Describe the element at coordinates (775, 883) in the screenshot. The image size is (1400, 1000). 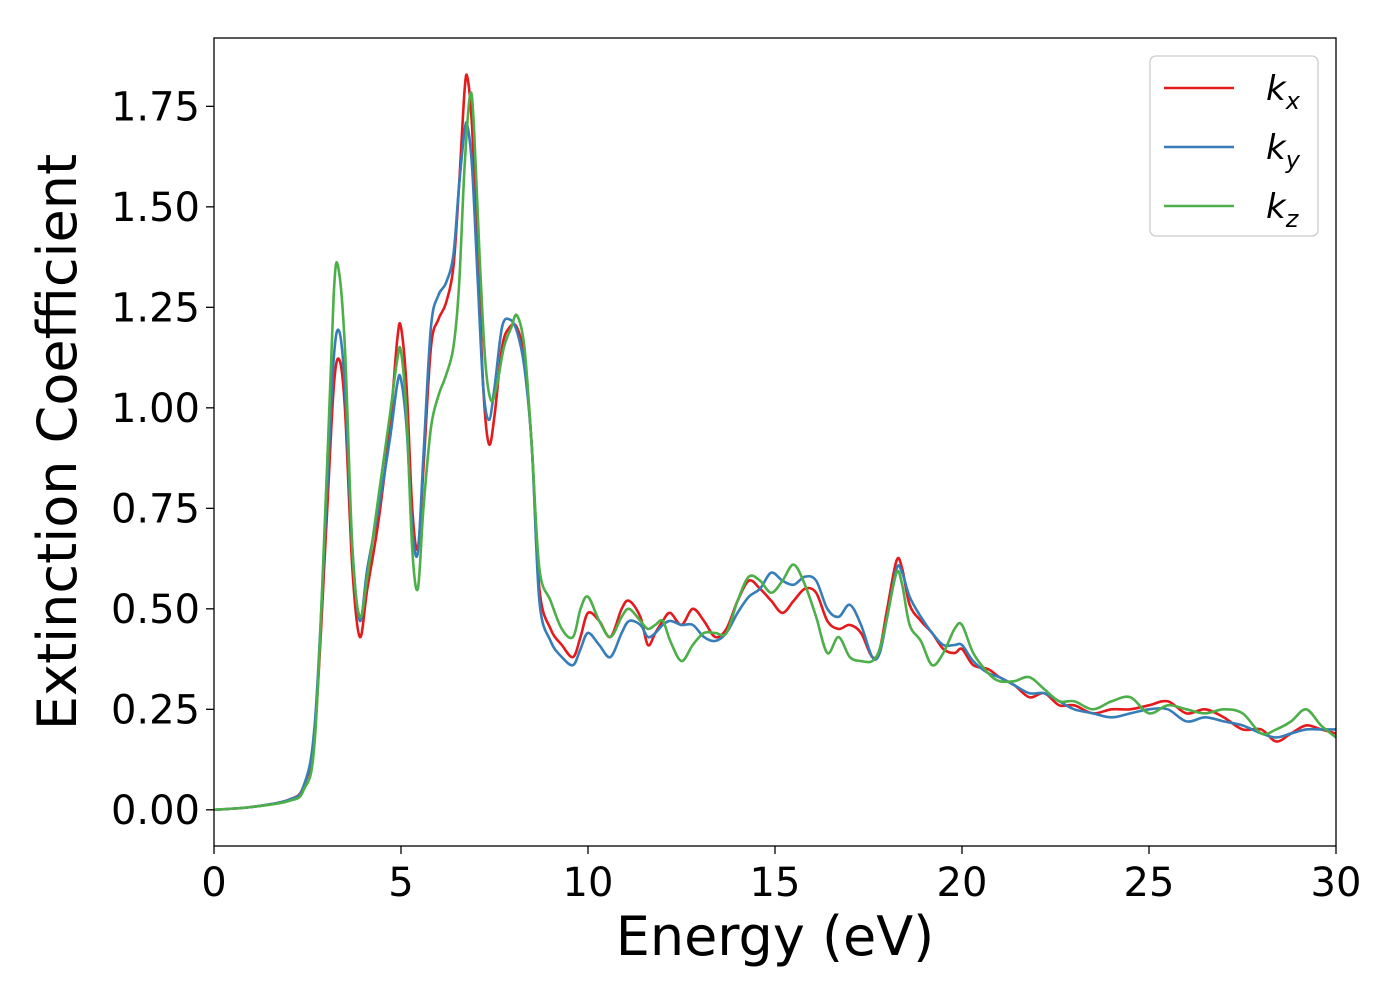
I see `x-tick-label: 15` at that location.